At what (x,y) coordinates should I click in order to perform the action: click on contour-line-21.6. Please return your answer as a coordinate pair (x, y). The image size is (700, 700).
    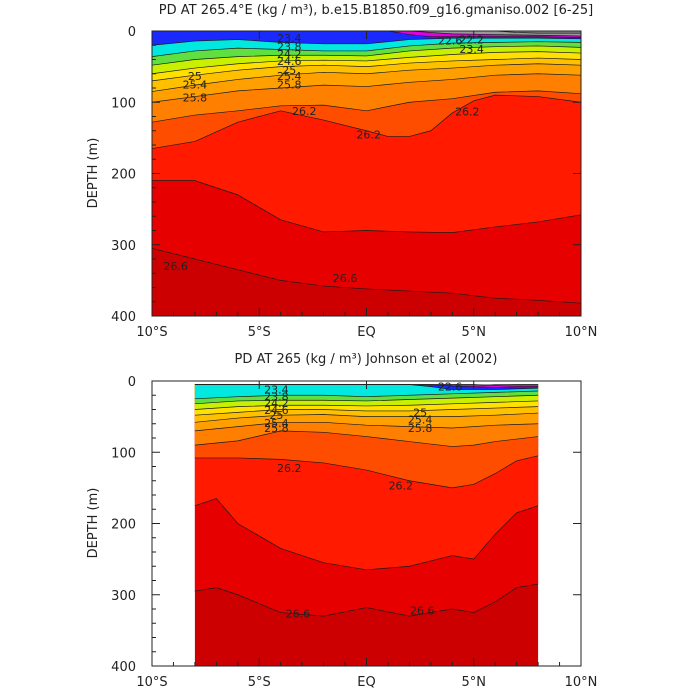
    Looking at the image, I should click on (366, 385).